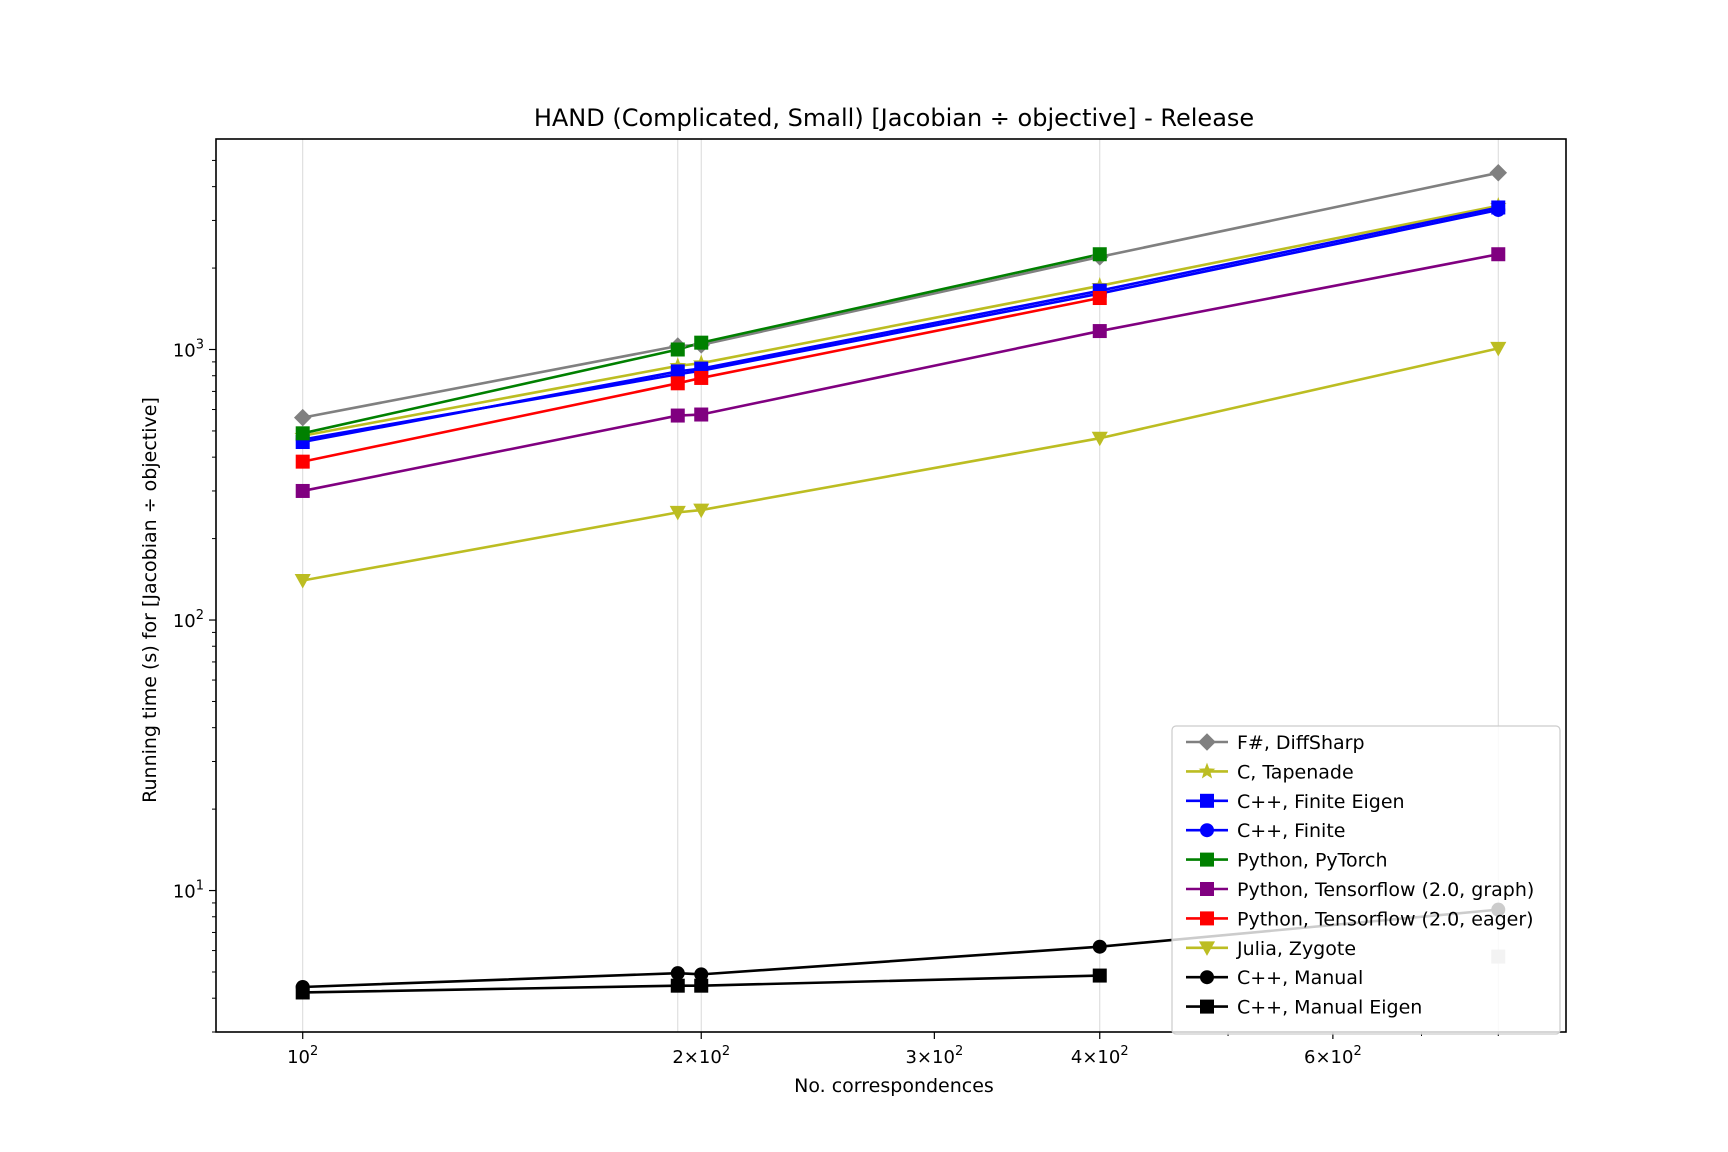  What do you see at coordinates (894, 1086) in the screenshot?
I see `x-axis-label: No. correspondences` at bounding box center [894, 1086].